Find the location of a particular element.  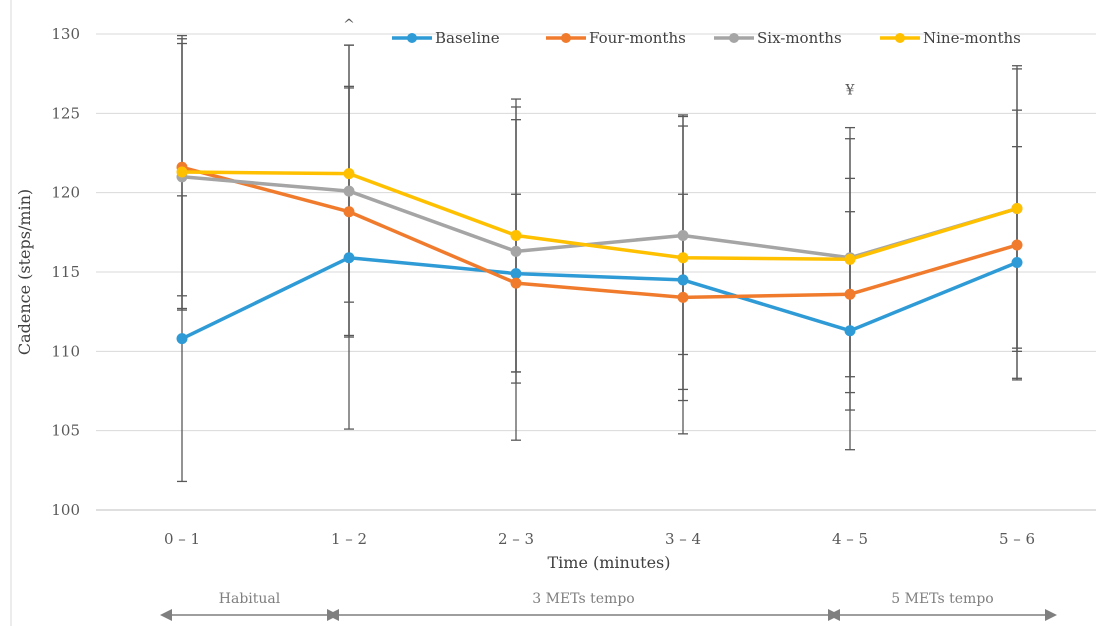

y-axis-label: Cadence (steps/min) is located at coordinates (24, 272).